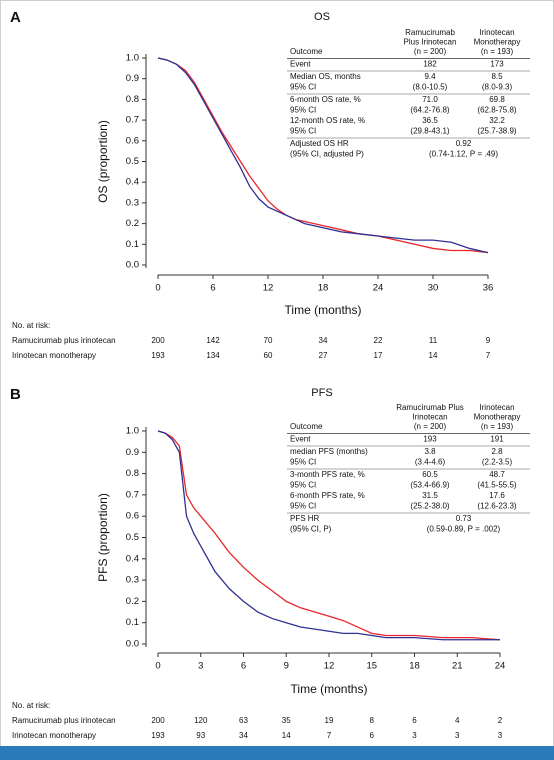 The width and height of the screenshot is (554, 760). I want to click on x-tick-label: 36, so click(488, 288).